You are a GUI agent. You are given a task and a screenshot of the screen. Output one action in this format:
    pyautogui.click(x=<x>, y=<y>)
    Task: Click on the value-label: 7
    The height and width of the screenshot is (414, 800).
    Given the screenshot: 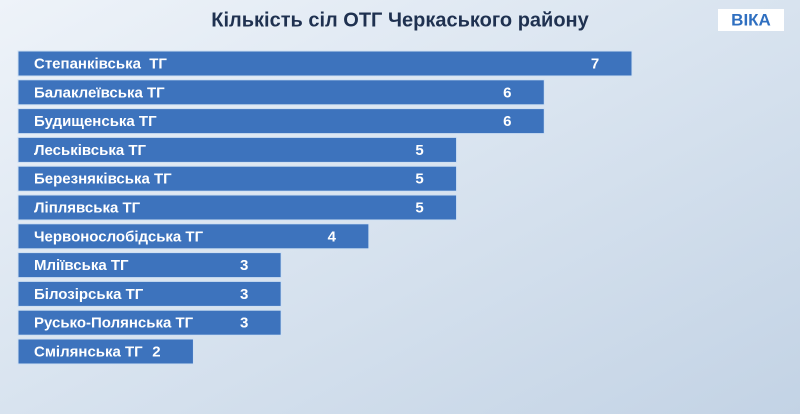 What is the action you would take?
    pyautogui.click(x=595, y=63)
    